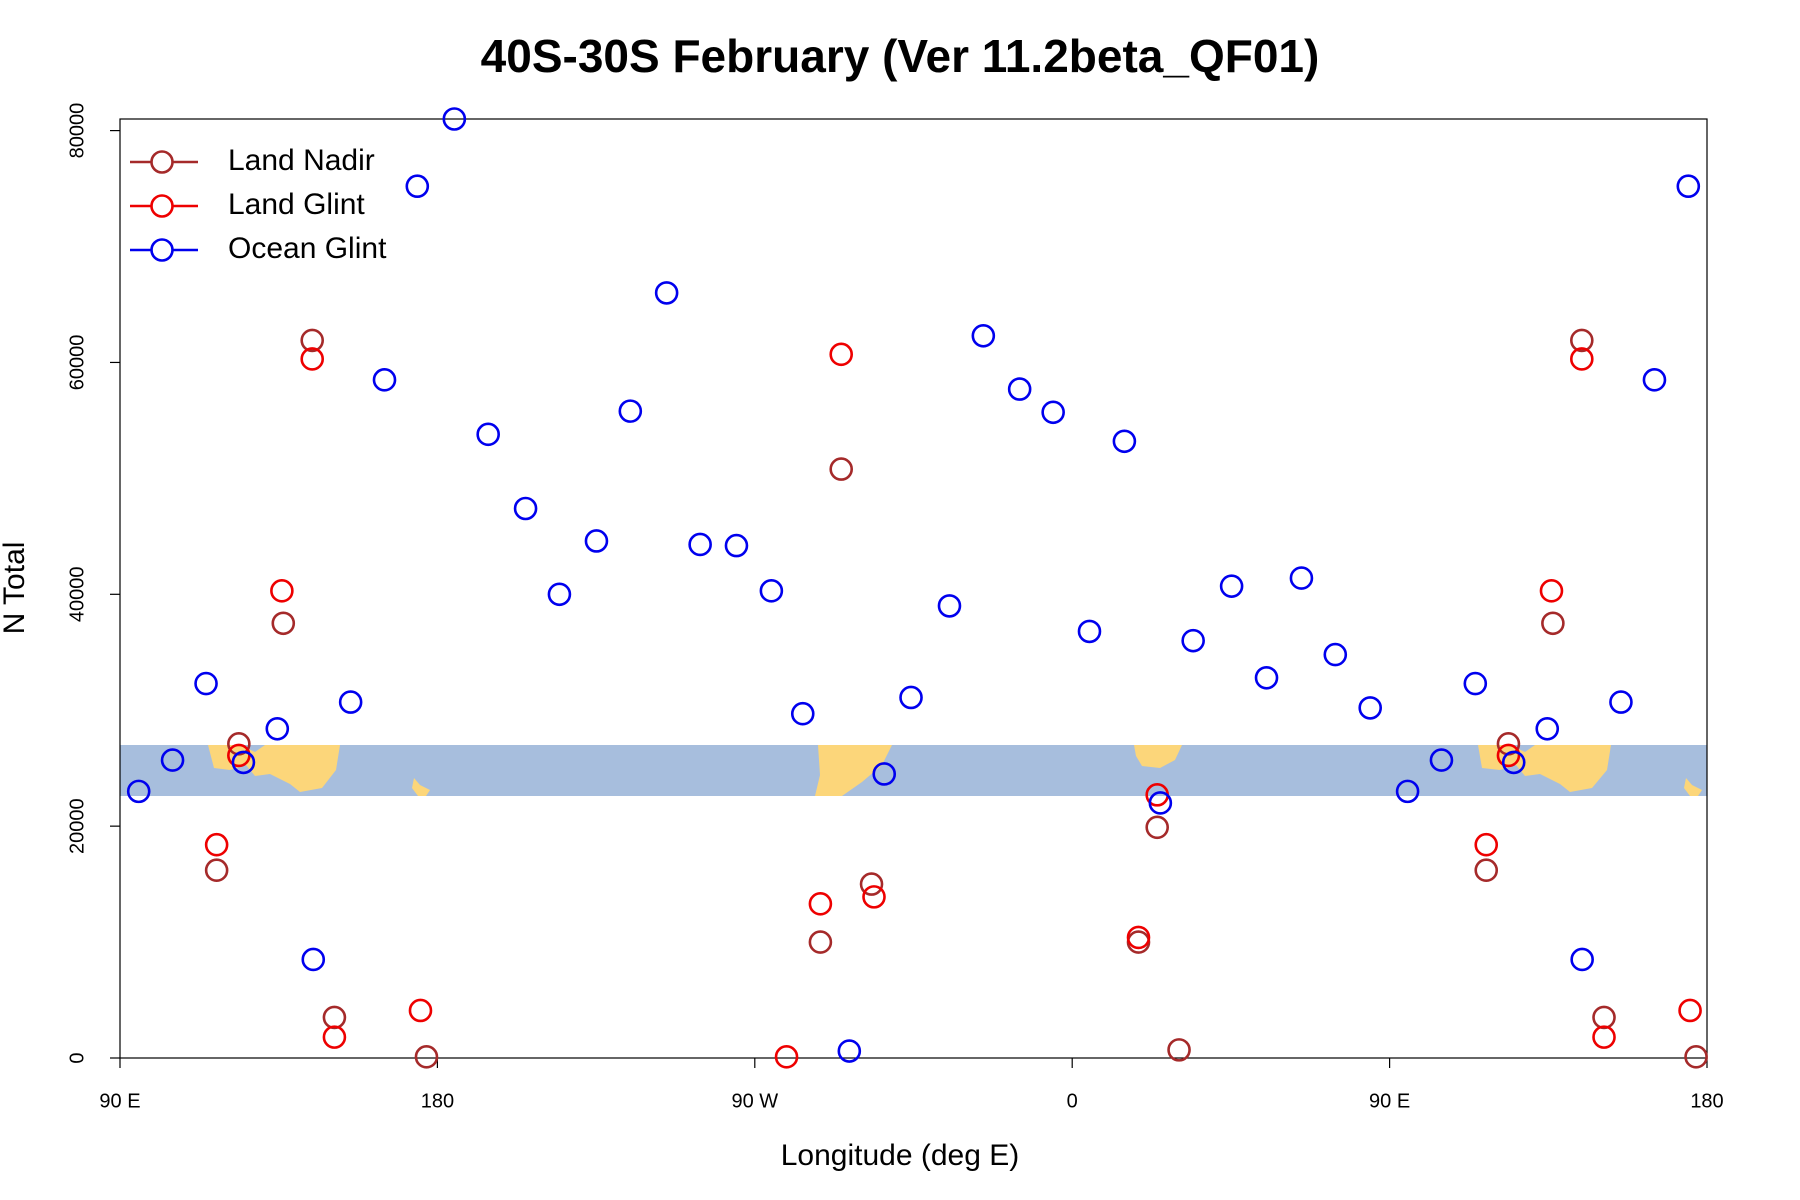 The image size is (1800, 1200). I want to click on legend: Land Nadir Land Glint Ocean Glint, so click(258, 204).